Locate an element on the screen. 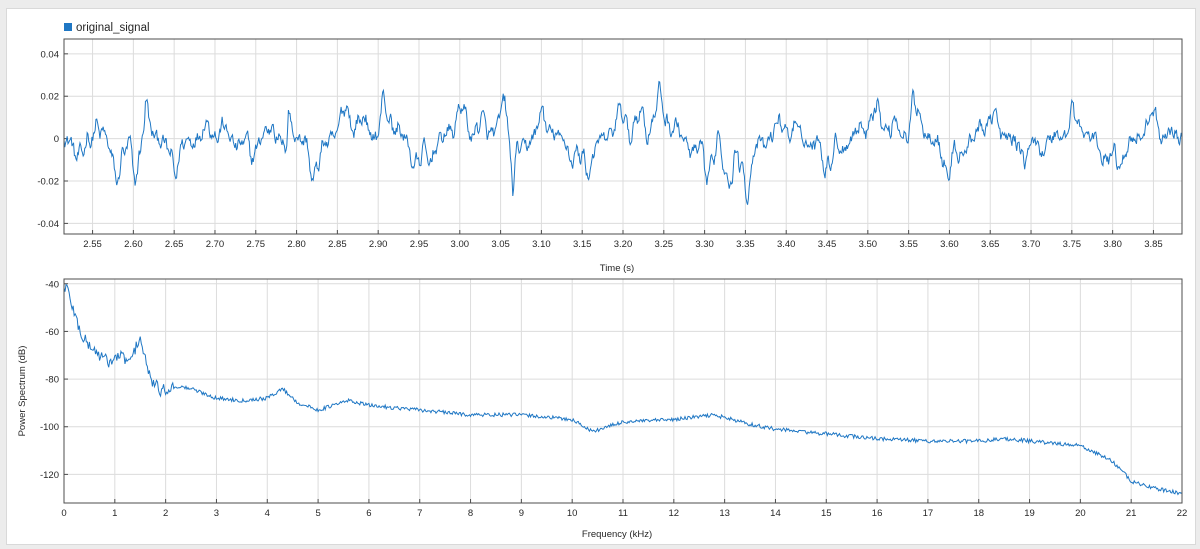  x-tick-label: 6 is located at coordinates (368, 513).